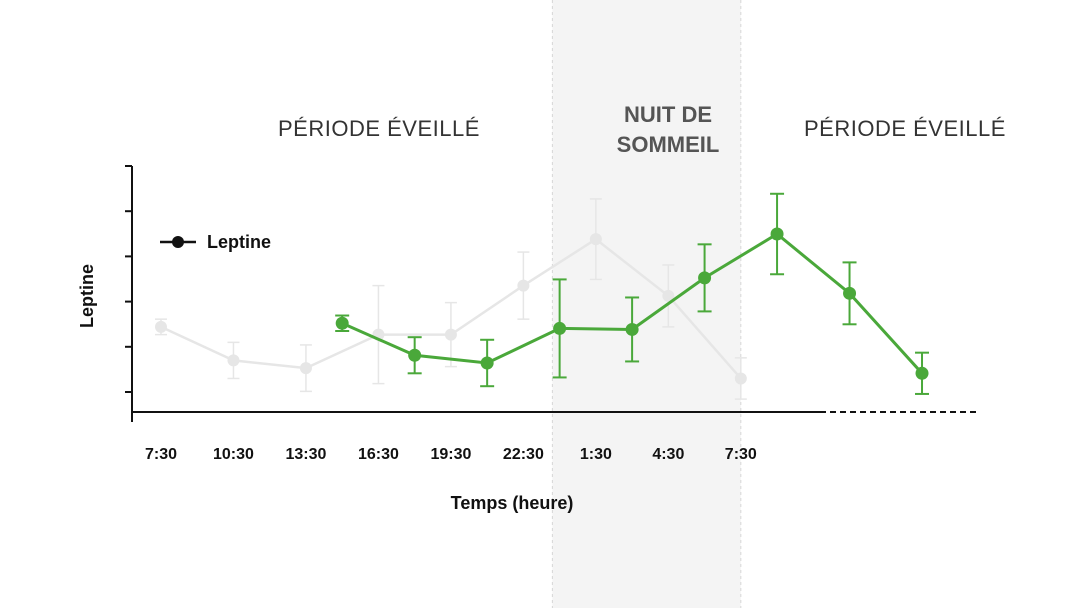 The height and width of the screenshot is (608, 1080). I want to click on wake-period-right-label: PÉRIODE ÉVEILLÉ, so click(905, 128).